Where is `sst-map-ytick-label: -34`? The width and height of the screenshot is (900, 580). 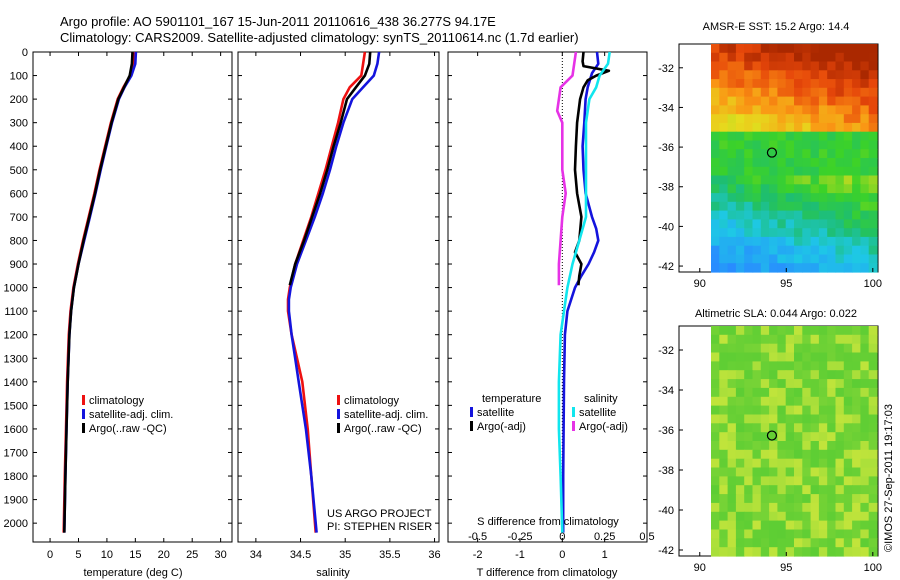 sst-map-ytick-label: -34 is located at coordinates (666, 108).